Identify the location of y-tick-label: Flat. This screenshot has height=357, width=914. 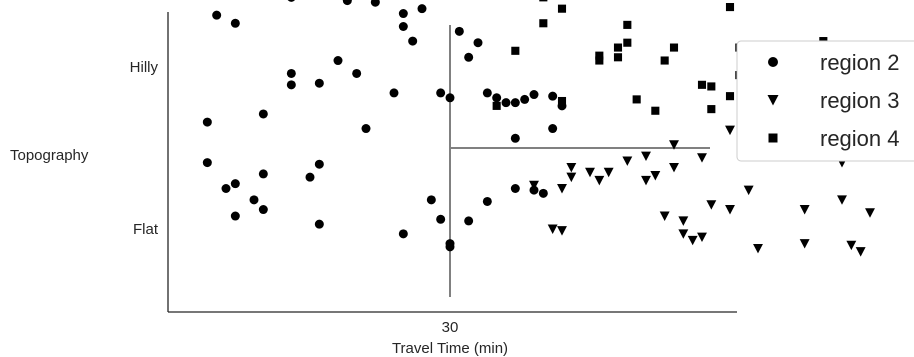
(146, 229).